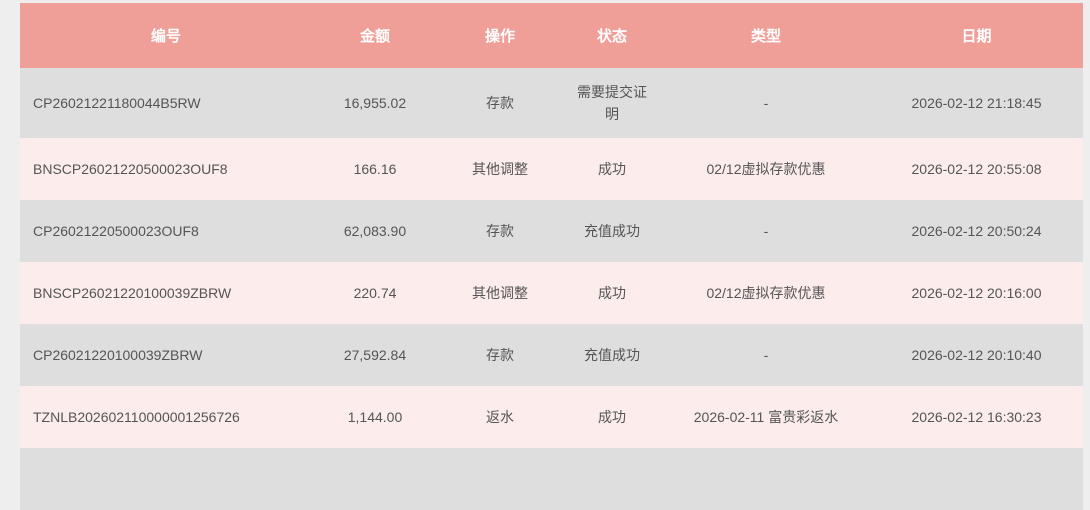 This screenshot has width=1090, height=510. What do you see at coordinates (116, 231) in the screenshot?
I see `cell-id-text: CP26021220500023OUF8` at bounding box center [116, 231].